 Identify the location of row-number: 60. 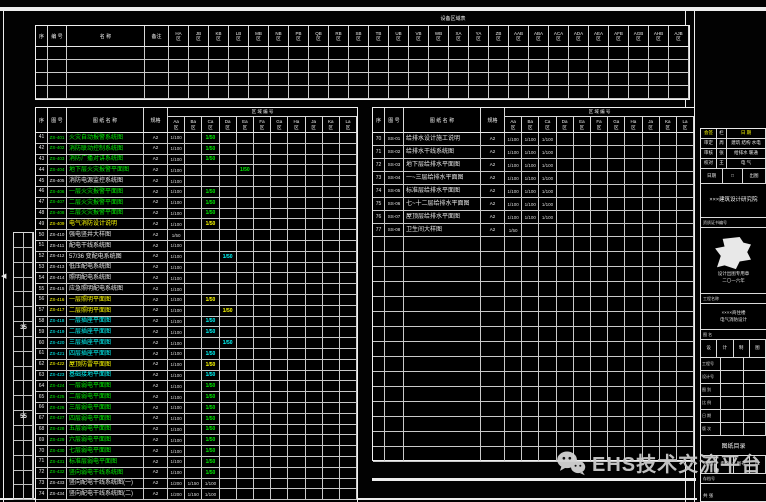
(42, 343).